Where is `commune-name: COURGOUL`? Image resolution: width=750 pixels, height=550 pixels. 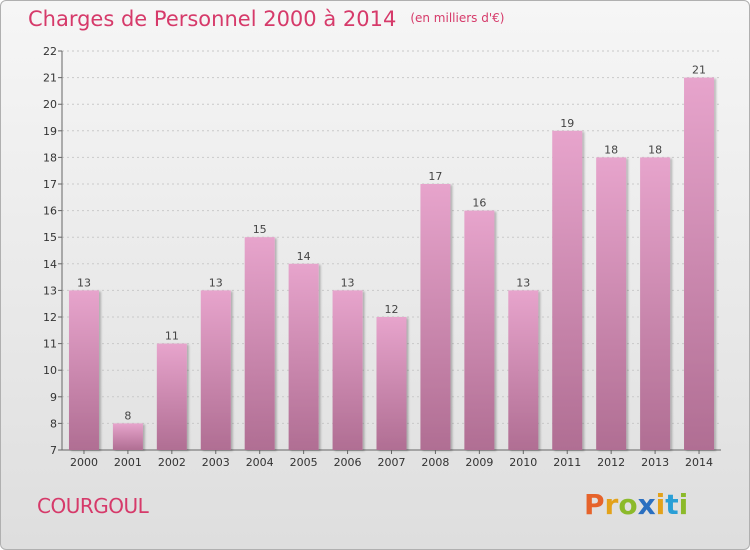
commune-name: COURGOUL is located at coordinates (93, 506).